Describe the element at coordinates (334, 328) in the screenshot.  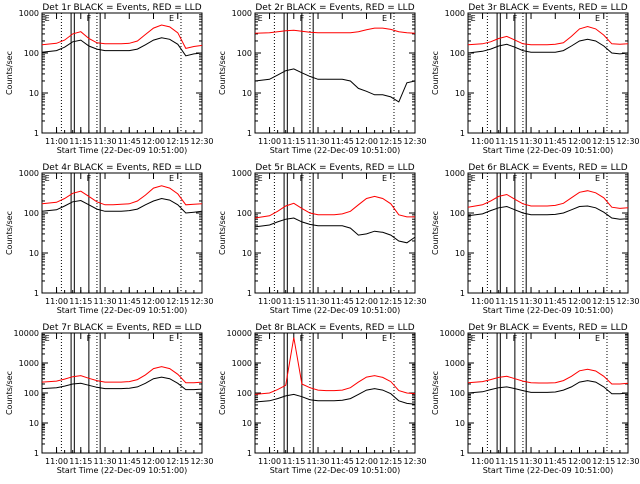
I see `chart-title: Det 8r BLACK = Events, RED = LLD` at that location.